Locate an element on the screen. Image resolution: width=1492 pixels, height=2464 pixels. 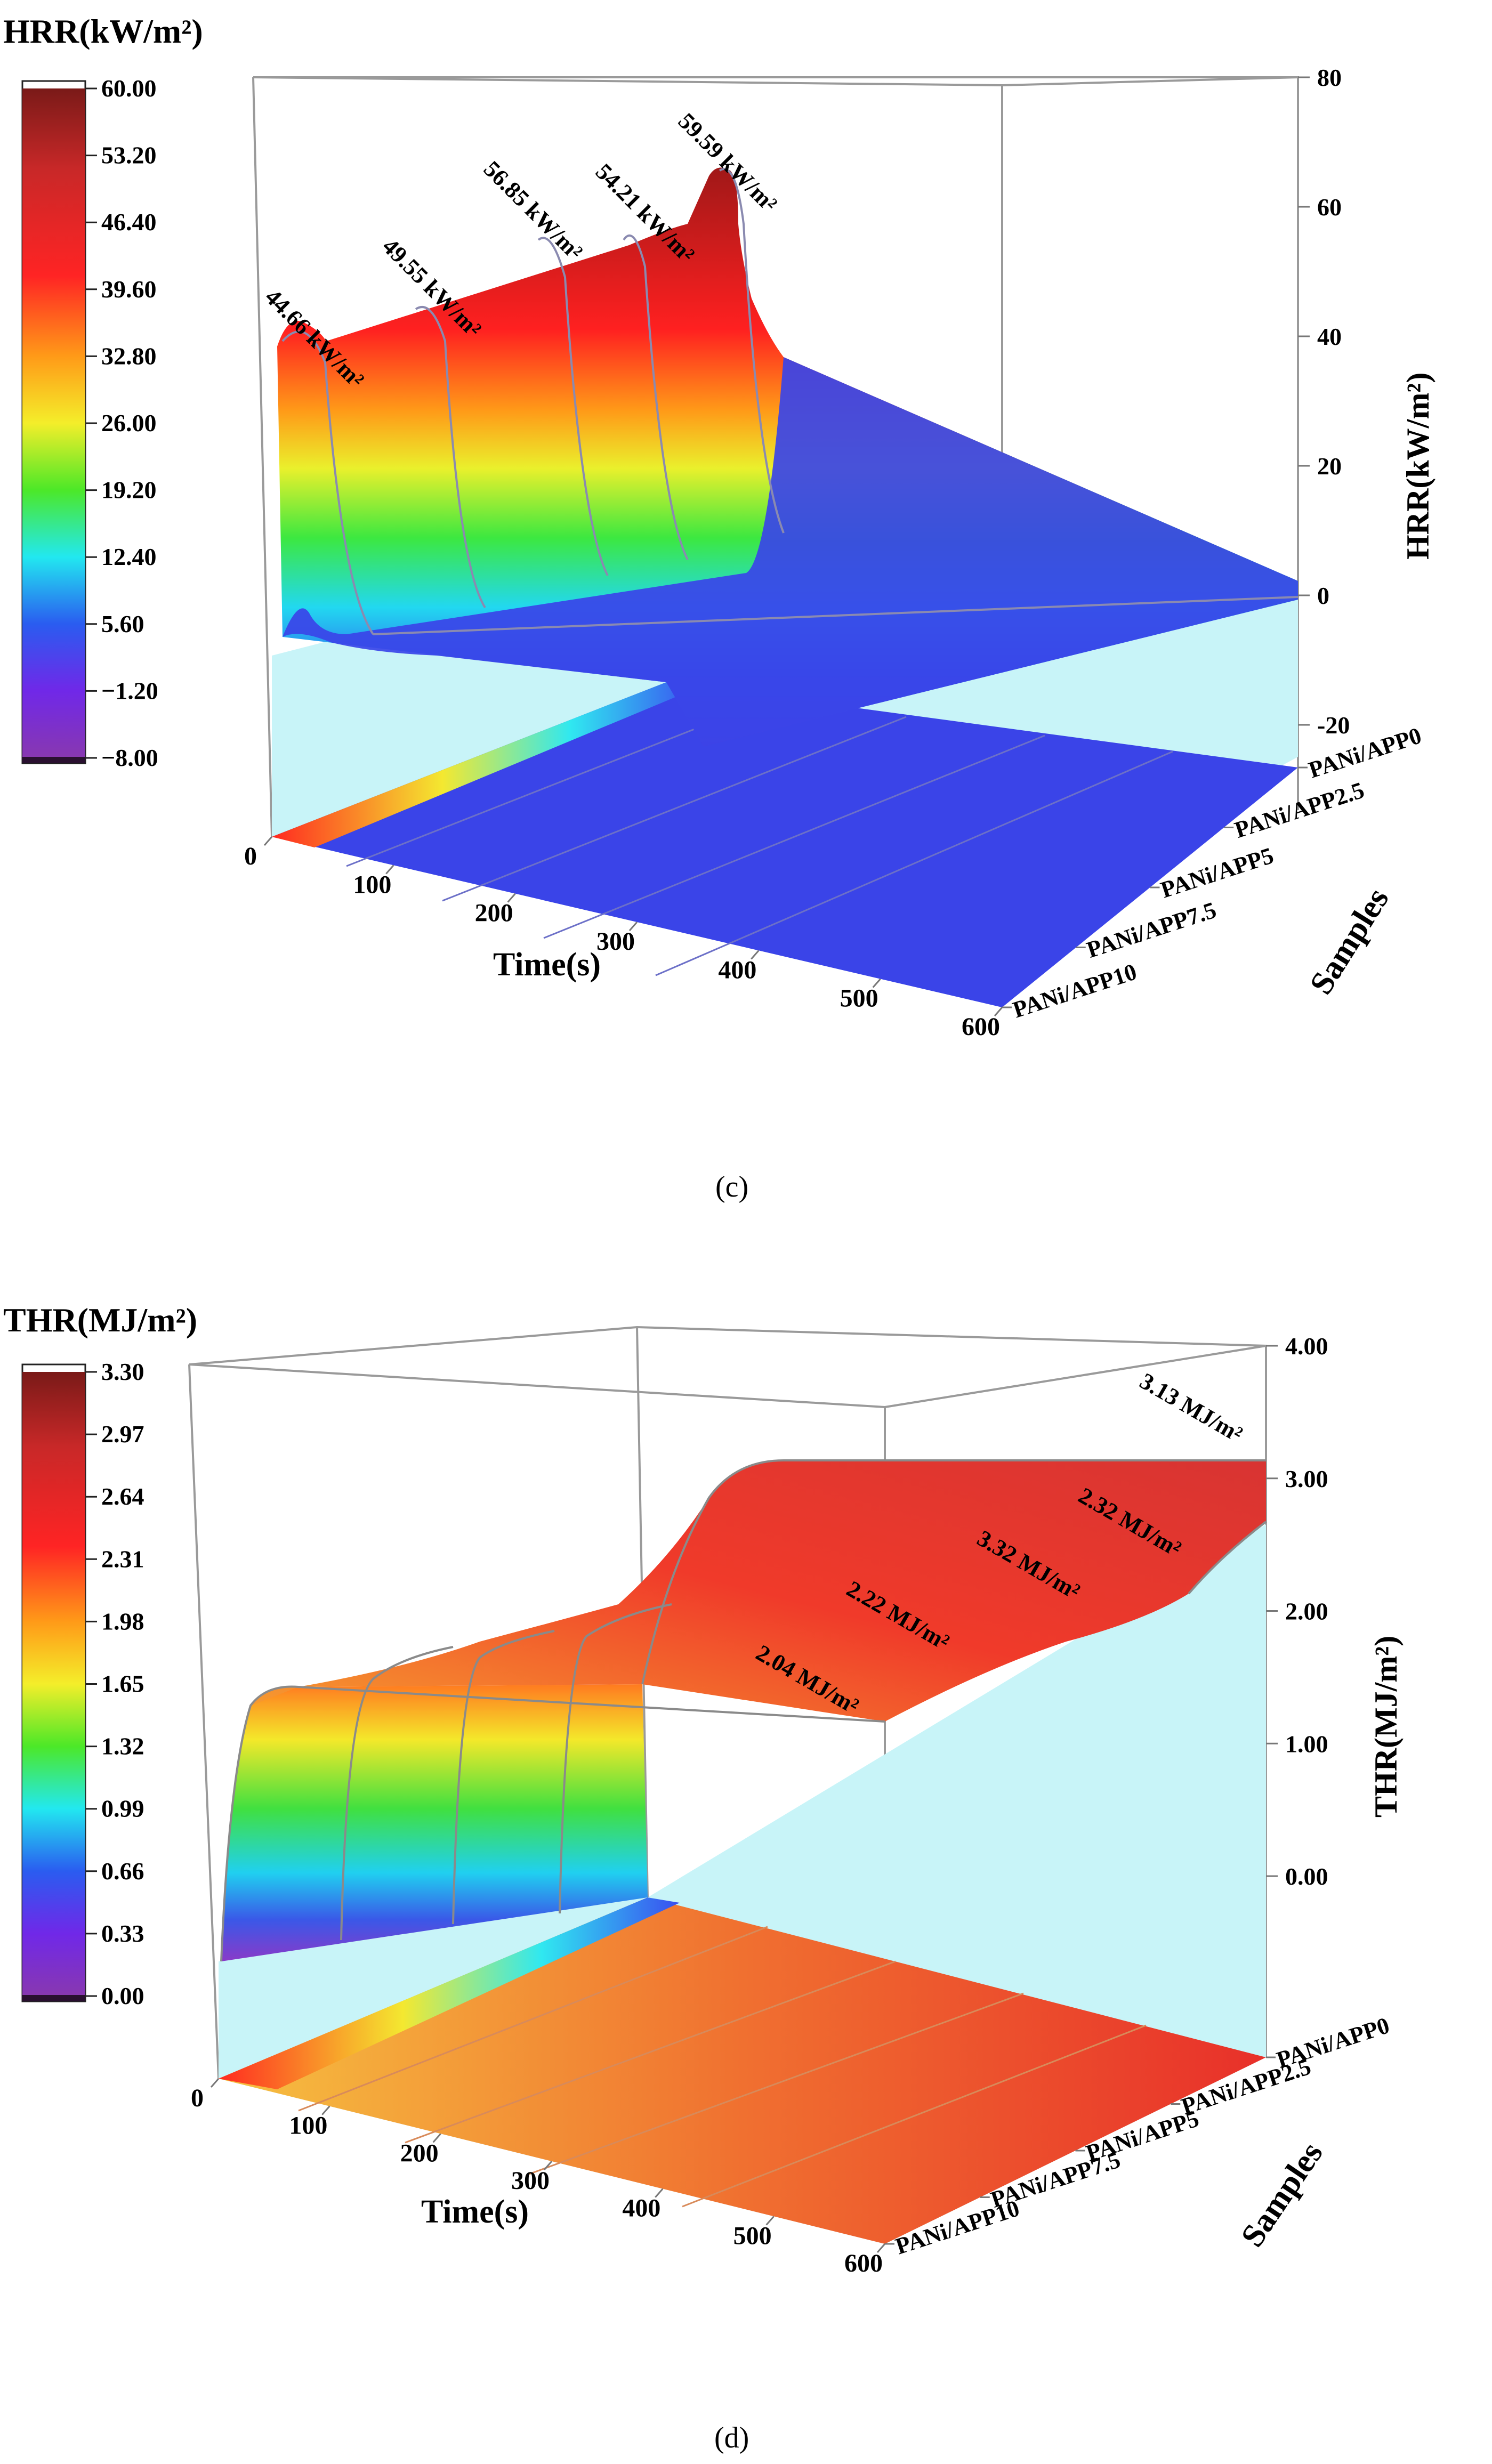
colorbar-c-title: HRR(kW/m²) is located at coordinates (103, 31).